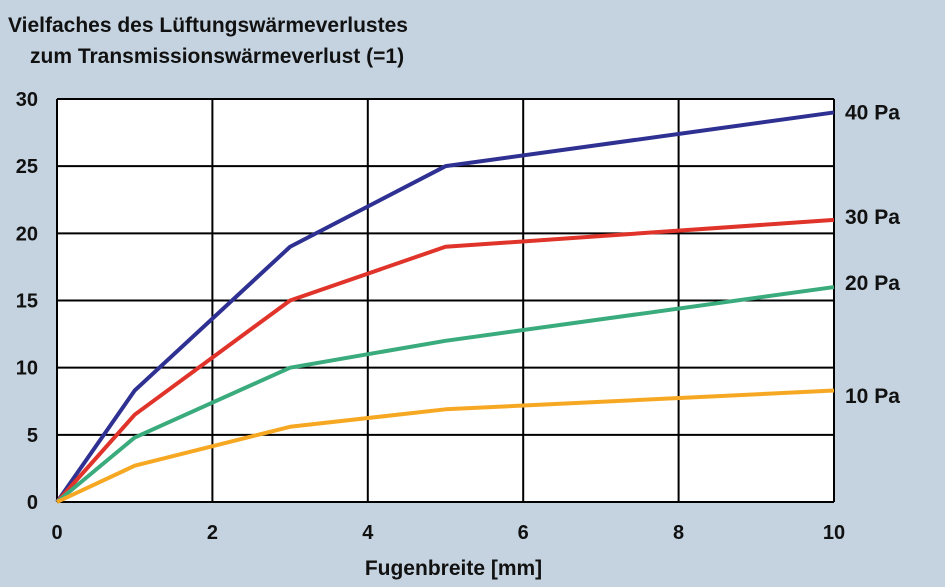 This screenshot has width=945, height=587. Describe the element at coordinates (217, 56) in the screenshot. I see `chart-title-line-2: zum Transmissionswärmeverlust (=1)` at that location.